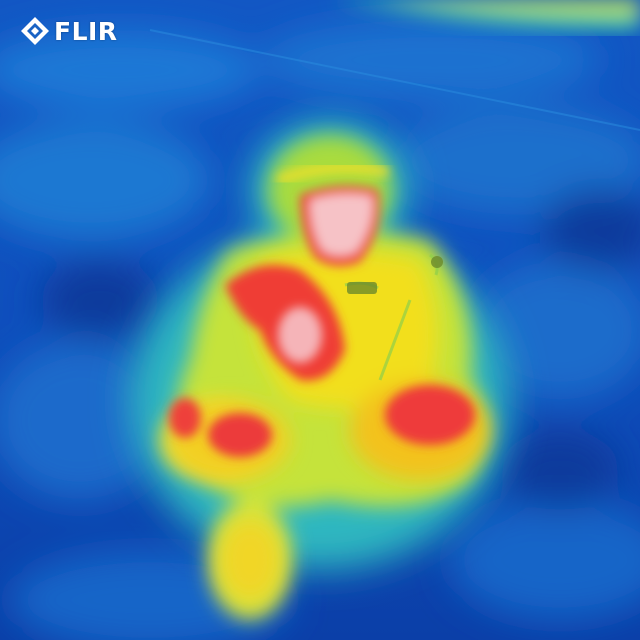  Describe the element at coordinates (485, 15) in the screenshot. I see `warm-strip-top-right` at that location.